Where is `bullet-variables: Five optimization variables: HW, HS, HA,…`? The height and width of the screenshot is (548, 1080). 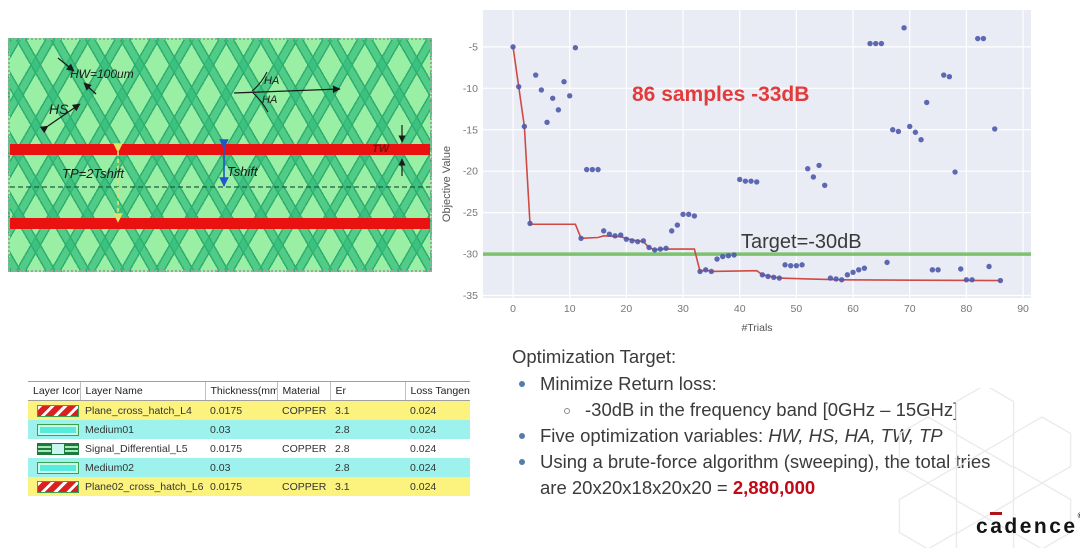
bullet-variables: Five optimization variables: HW, HS, HA,… is located at coordinates (795, 436).